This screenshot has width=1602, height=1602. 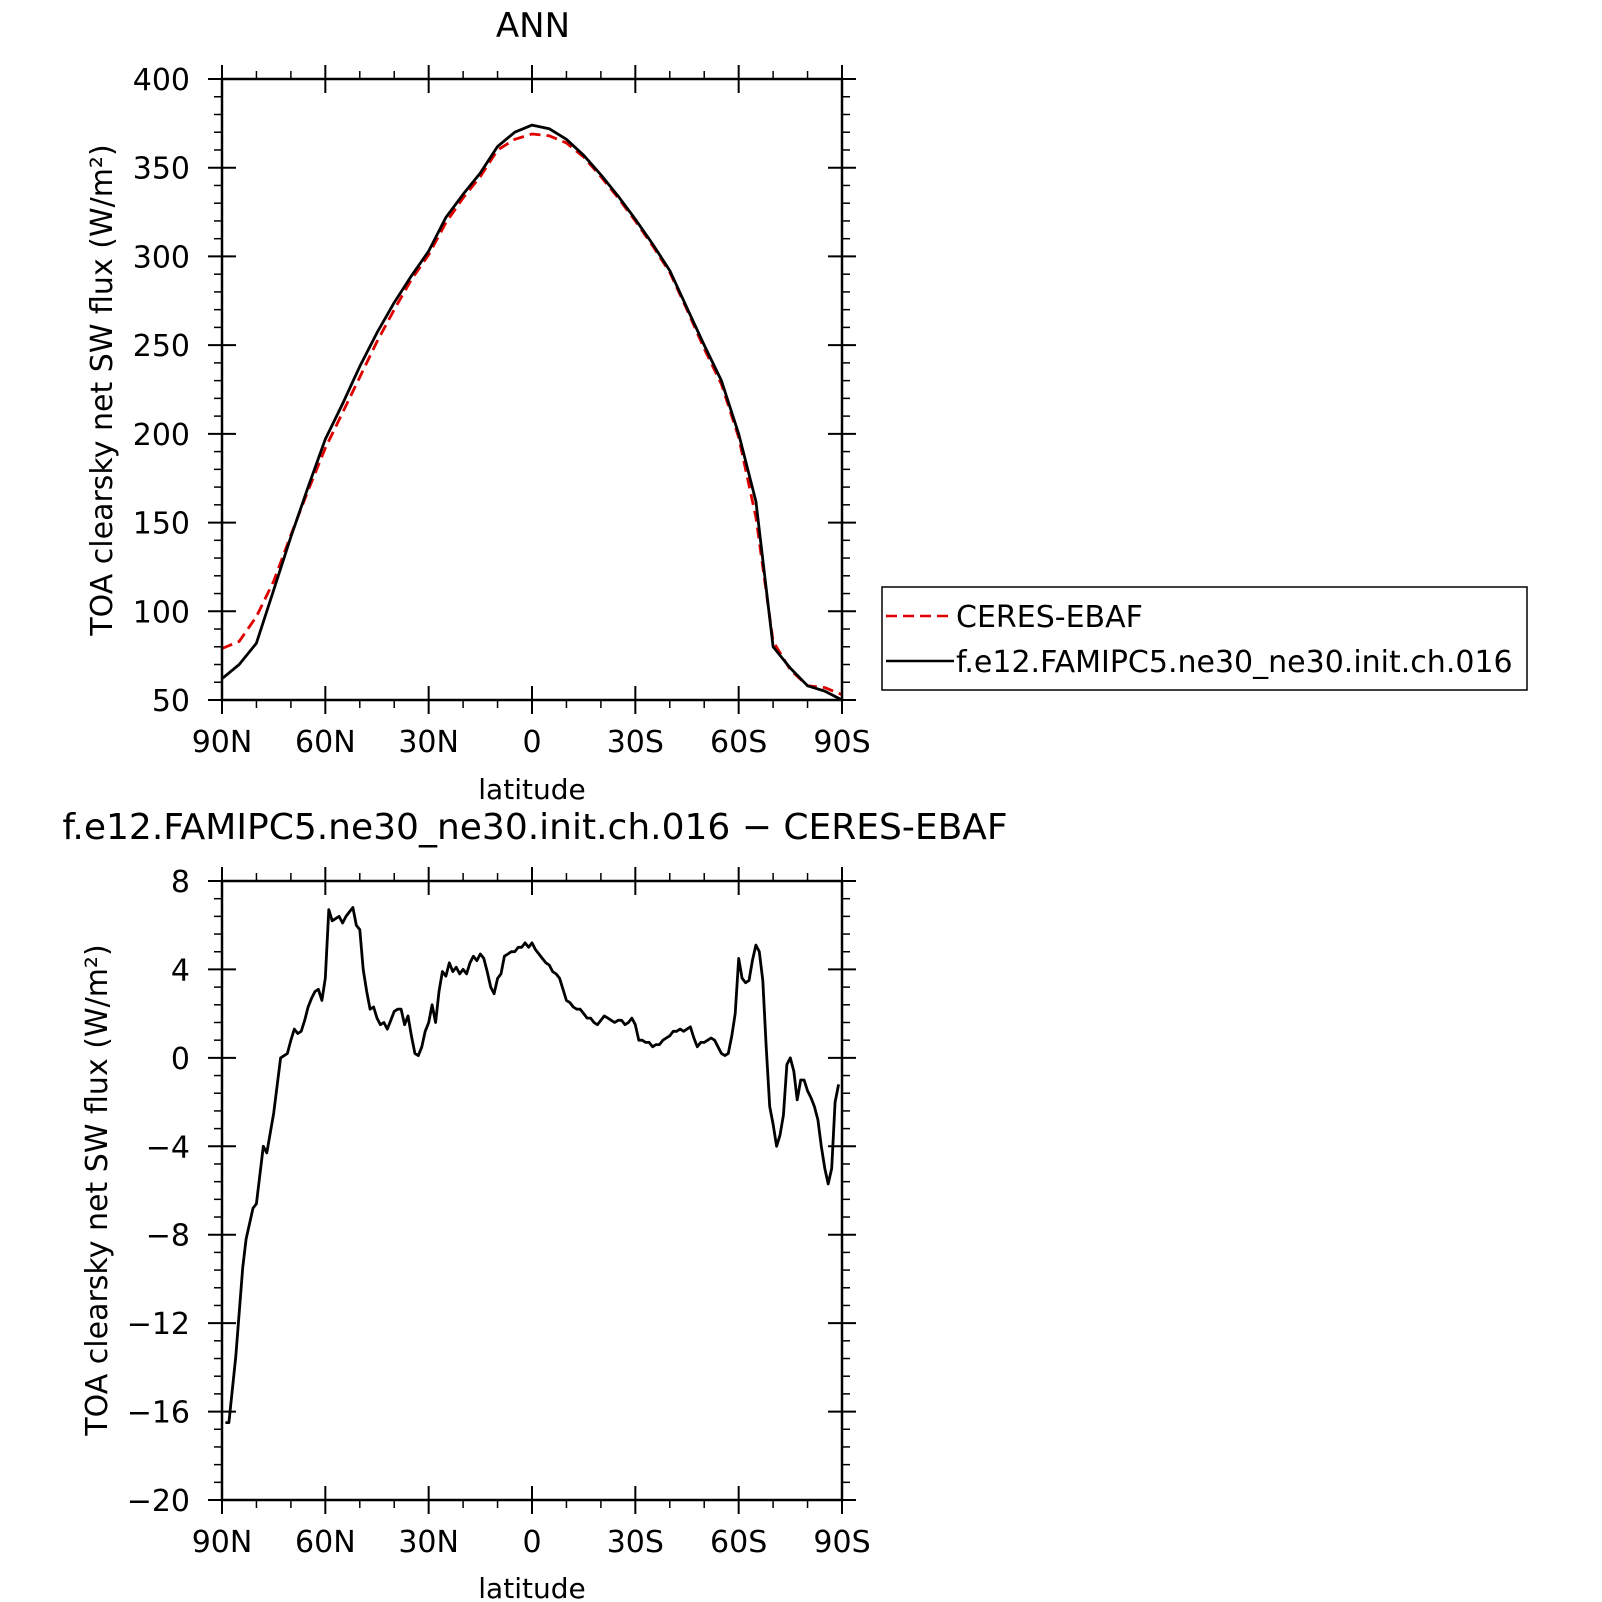 What do you see at coordinates (102, 390) in the screenshot?
I see `top-y-axis-label: TOA clearsky net SW flux (W/m²)` at bounding box center [102, 390].